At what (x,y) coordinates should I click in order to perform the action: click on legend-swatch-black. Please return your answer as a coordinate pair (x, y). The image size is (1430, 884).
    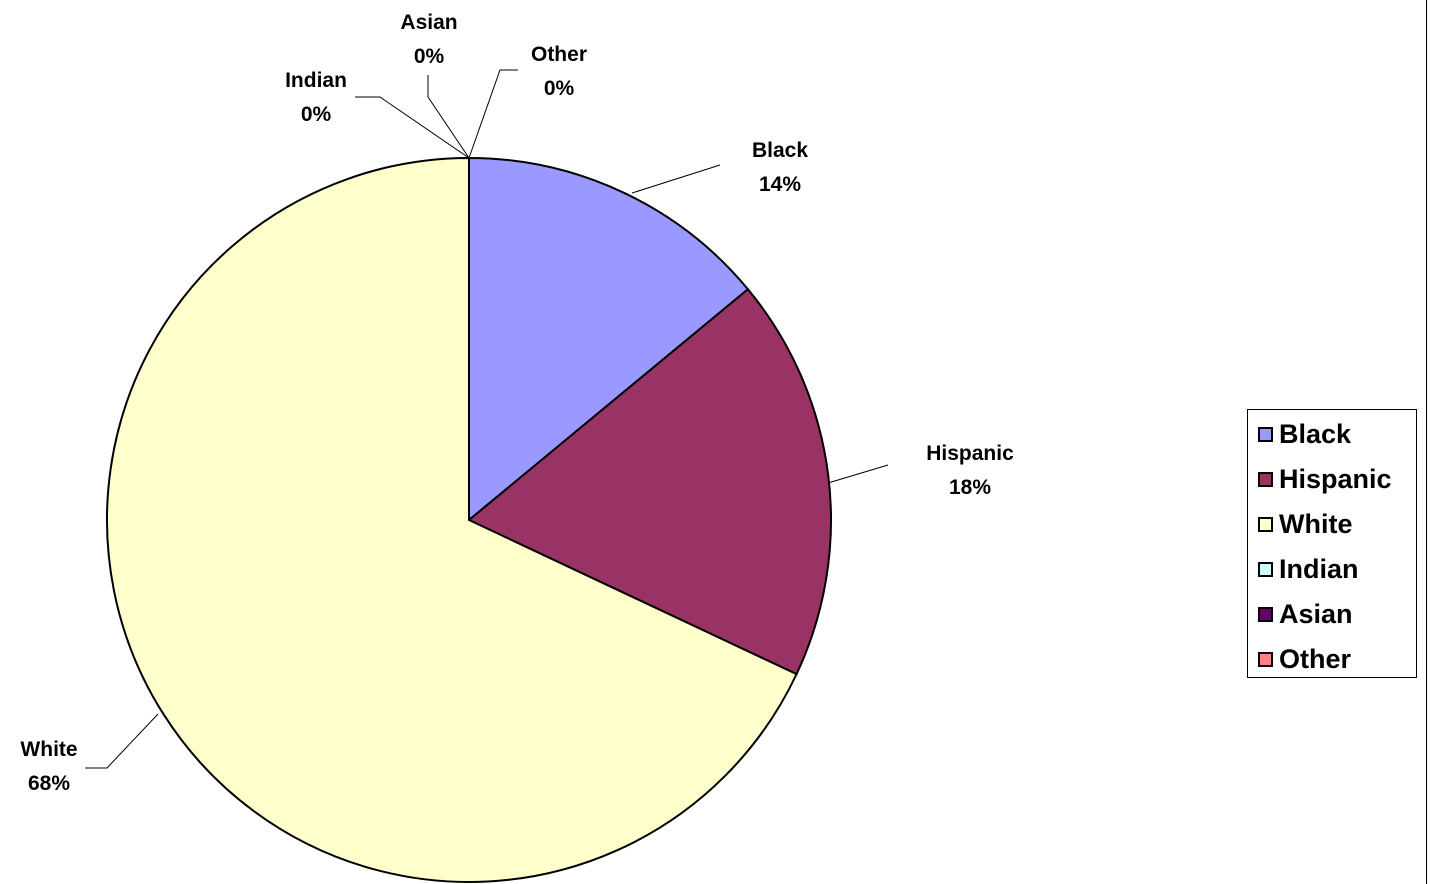
    Looking at the image, I should click on (1265, 434).